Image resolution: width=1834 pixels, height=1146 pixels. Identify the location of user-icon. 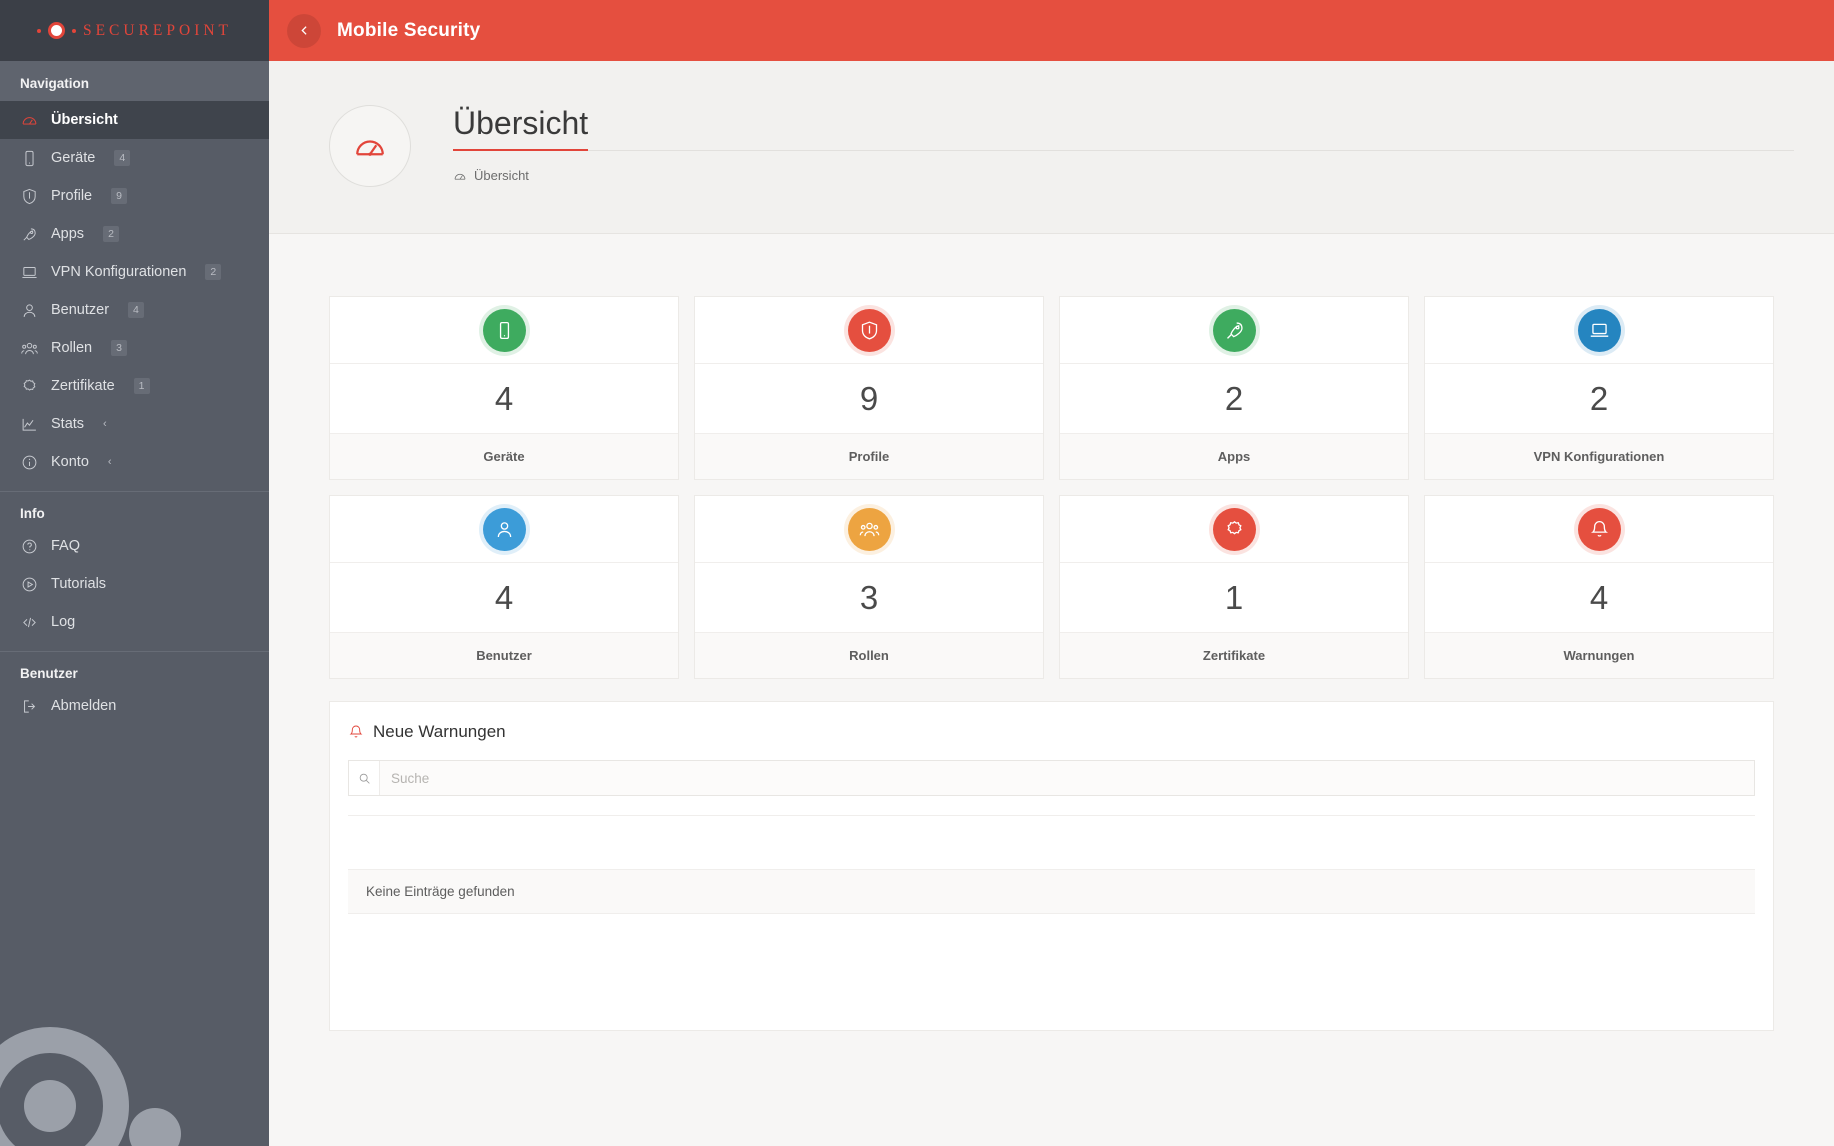
(29, 310).